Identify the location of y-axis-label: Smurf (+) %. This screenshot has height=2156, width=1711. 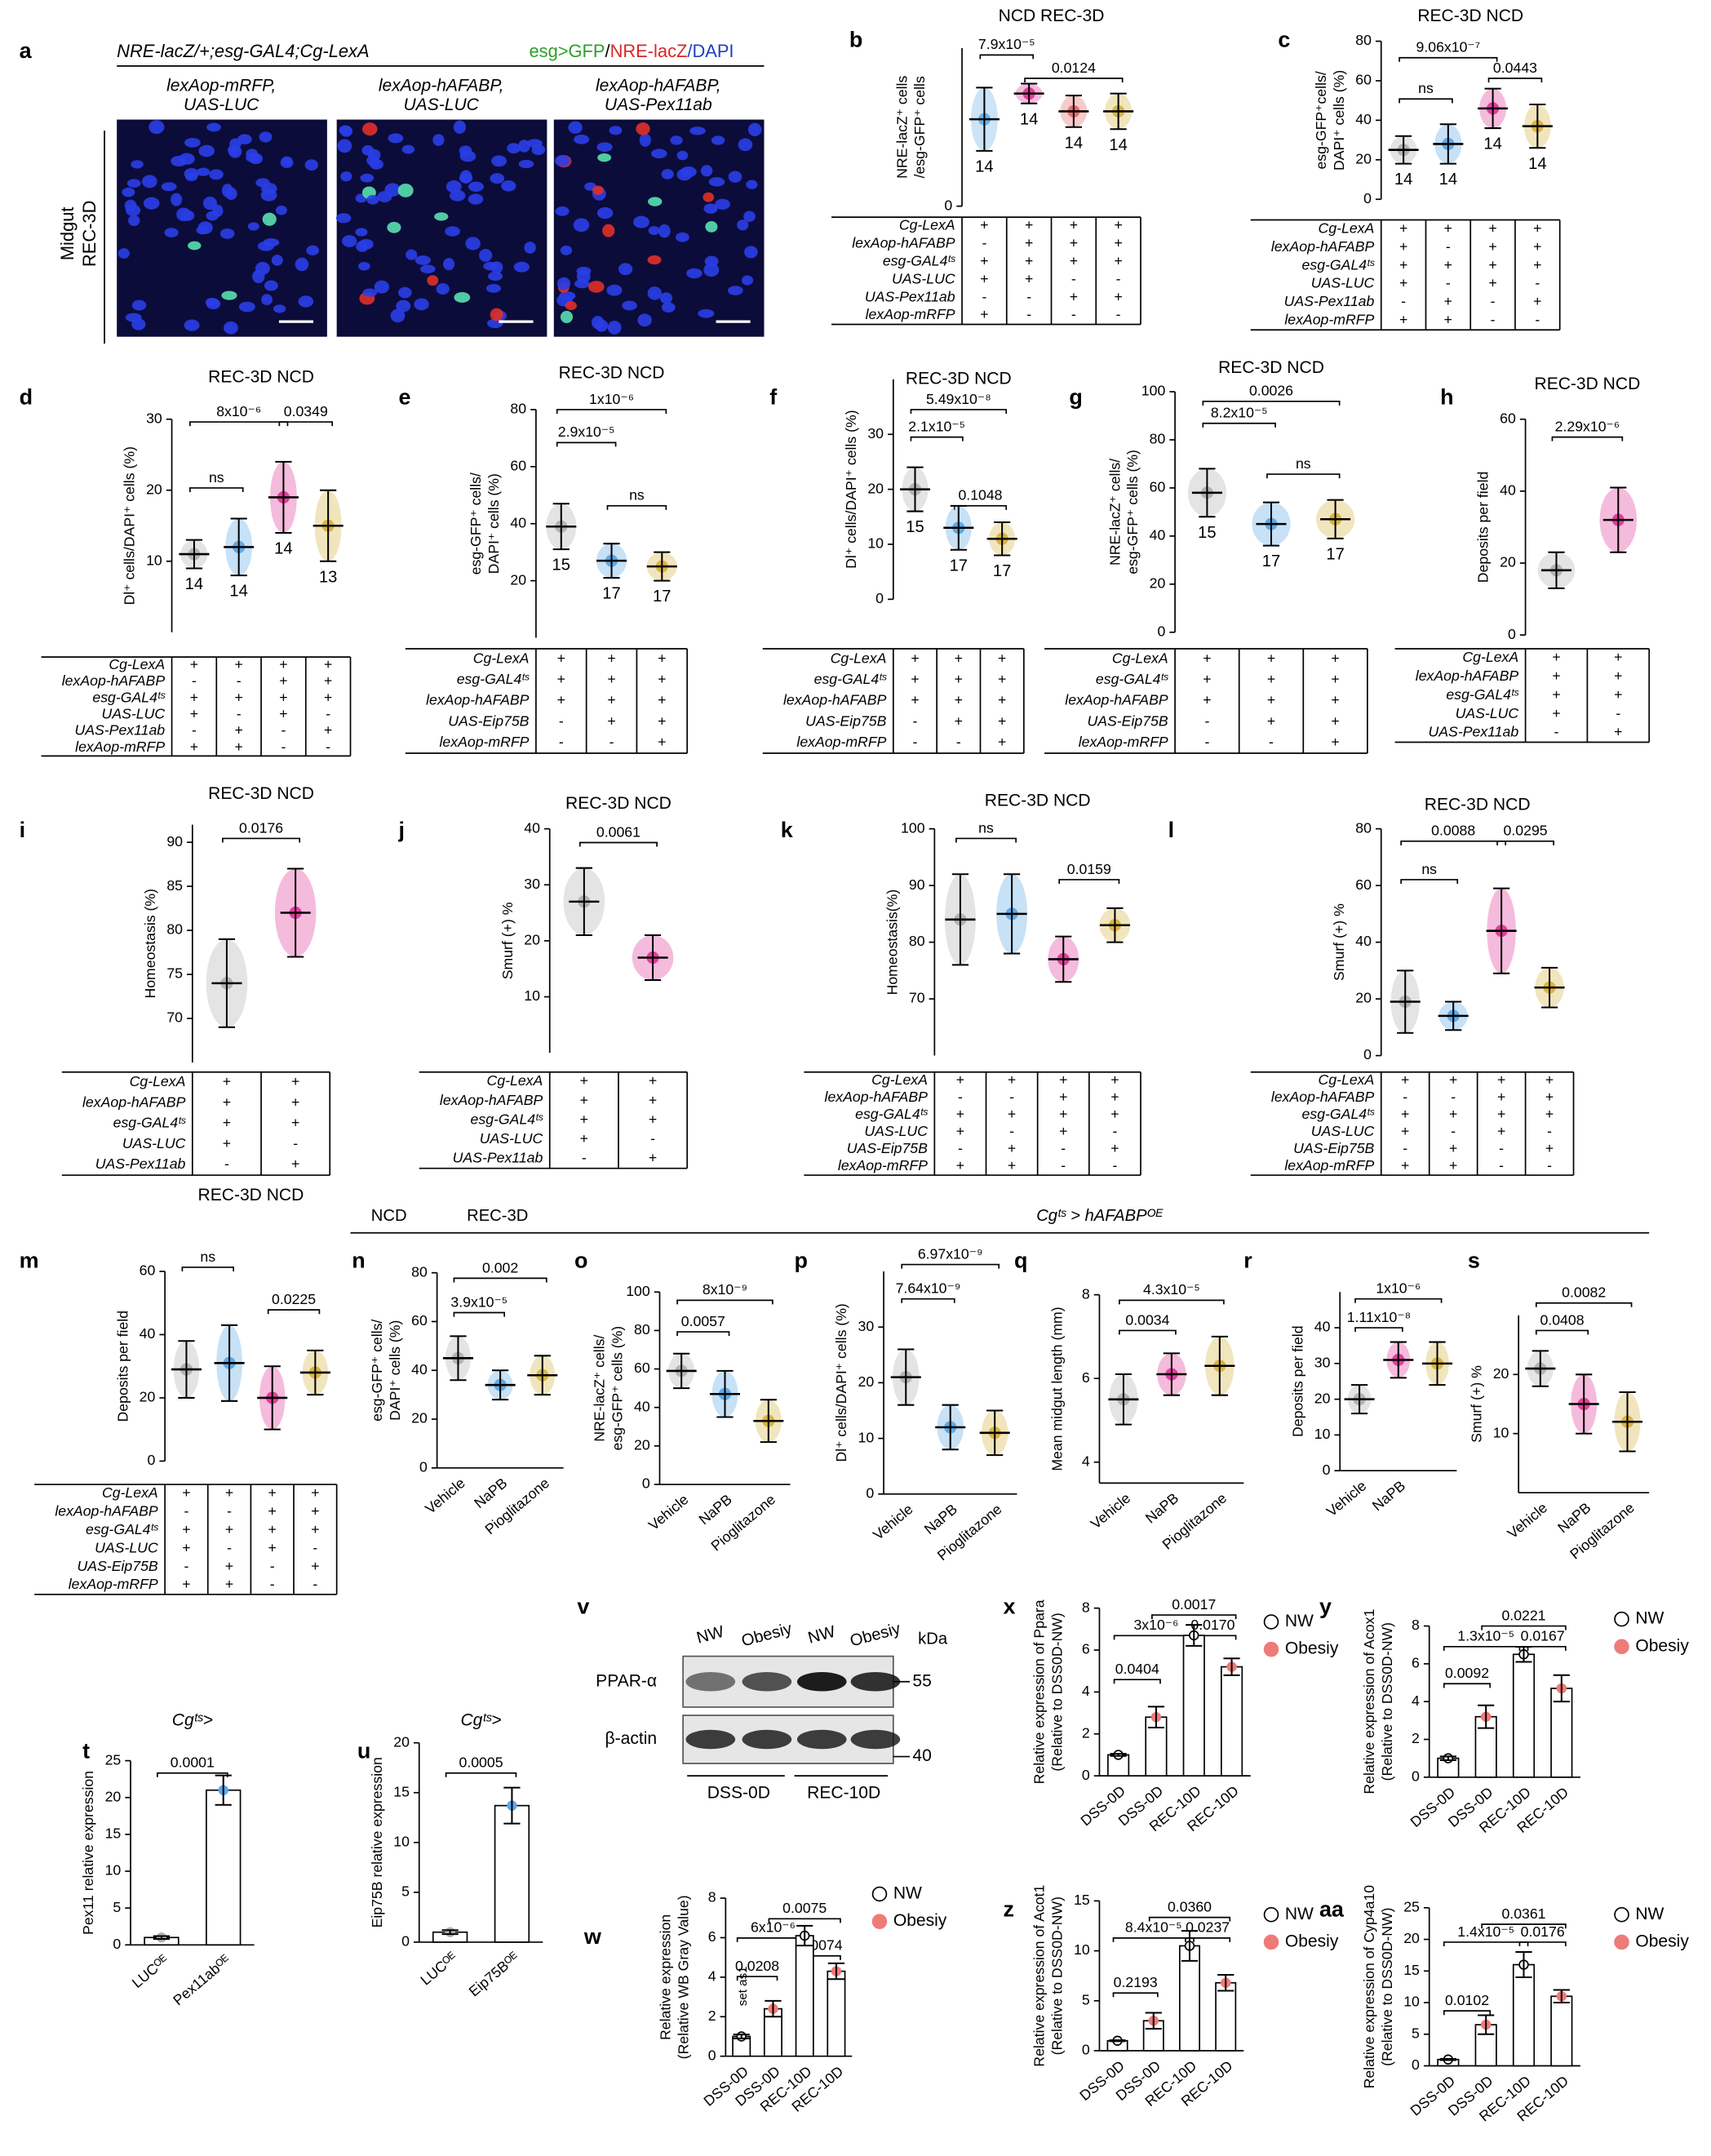
(1339, 942).